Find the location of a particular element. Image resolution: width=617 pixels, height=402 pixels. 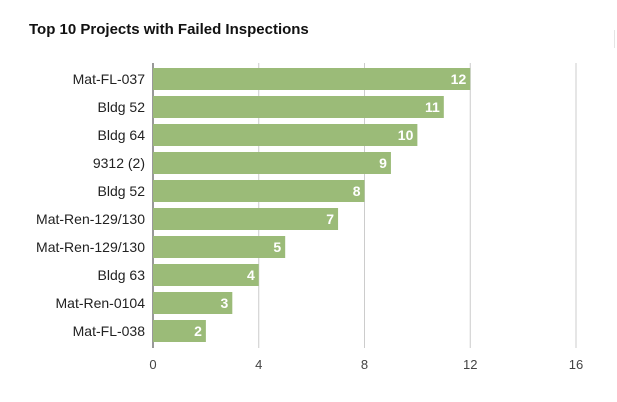

data-label: 3 is located at coordinates (225, 303).